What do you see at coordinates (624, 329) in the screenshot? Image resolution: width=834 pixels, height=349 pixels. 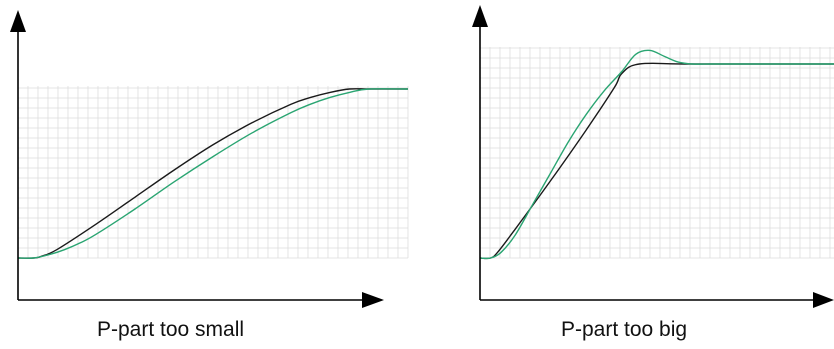 I see `chart-title-right: P-part too big` at bounding box center [624, 329].